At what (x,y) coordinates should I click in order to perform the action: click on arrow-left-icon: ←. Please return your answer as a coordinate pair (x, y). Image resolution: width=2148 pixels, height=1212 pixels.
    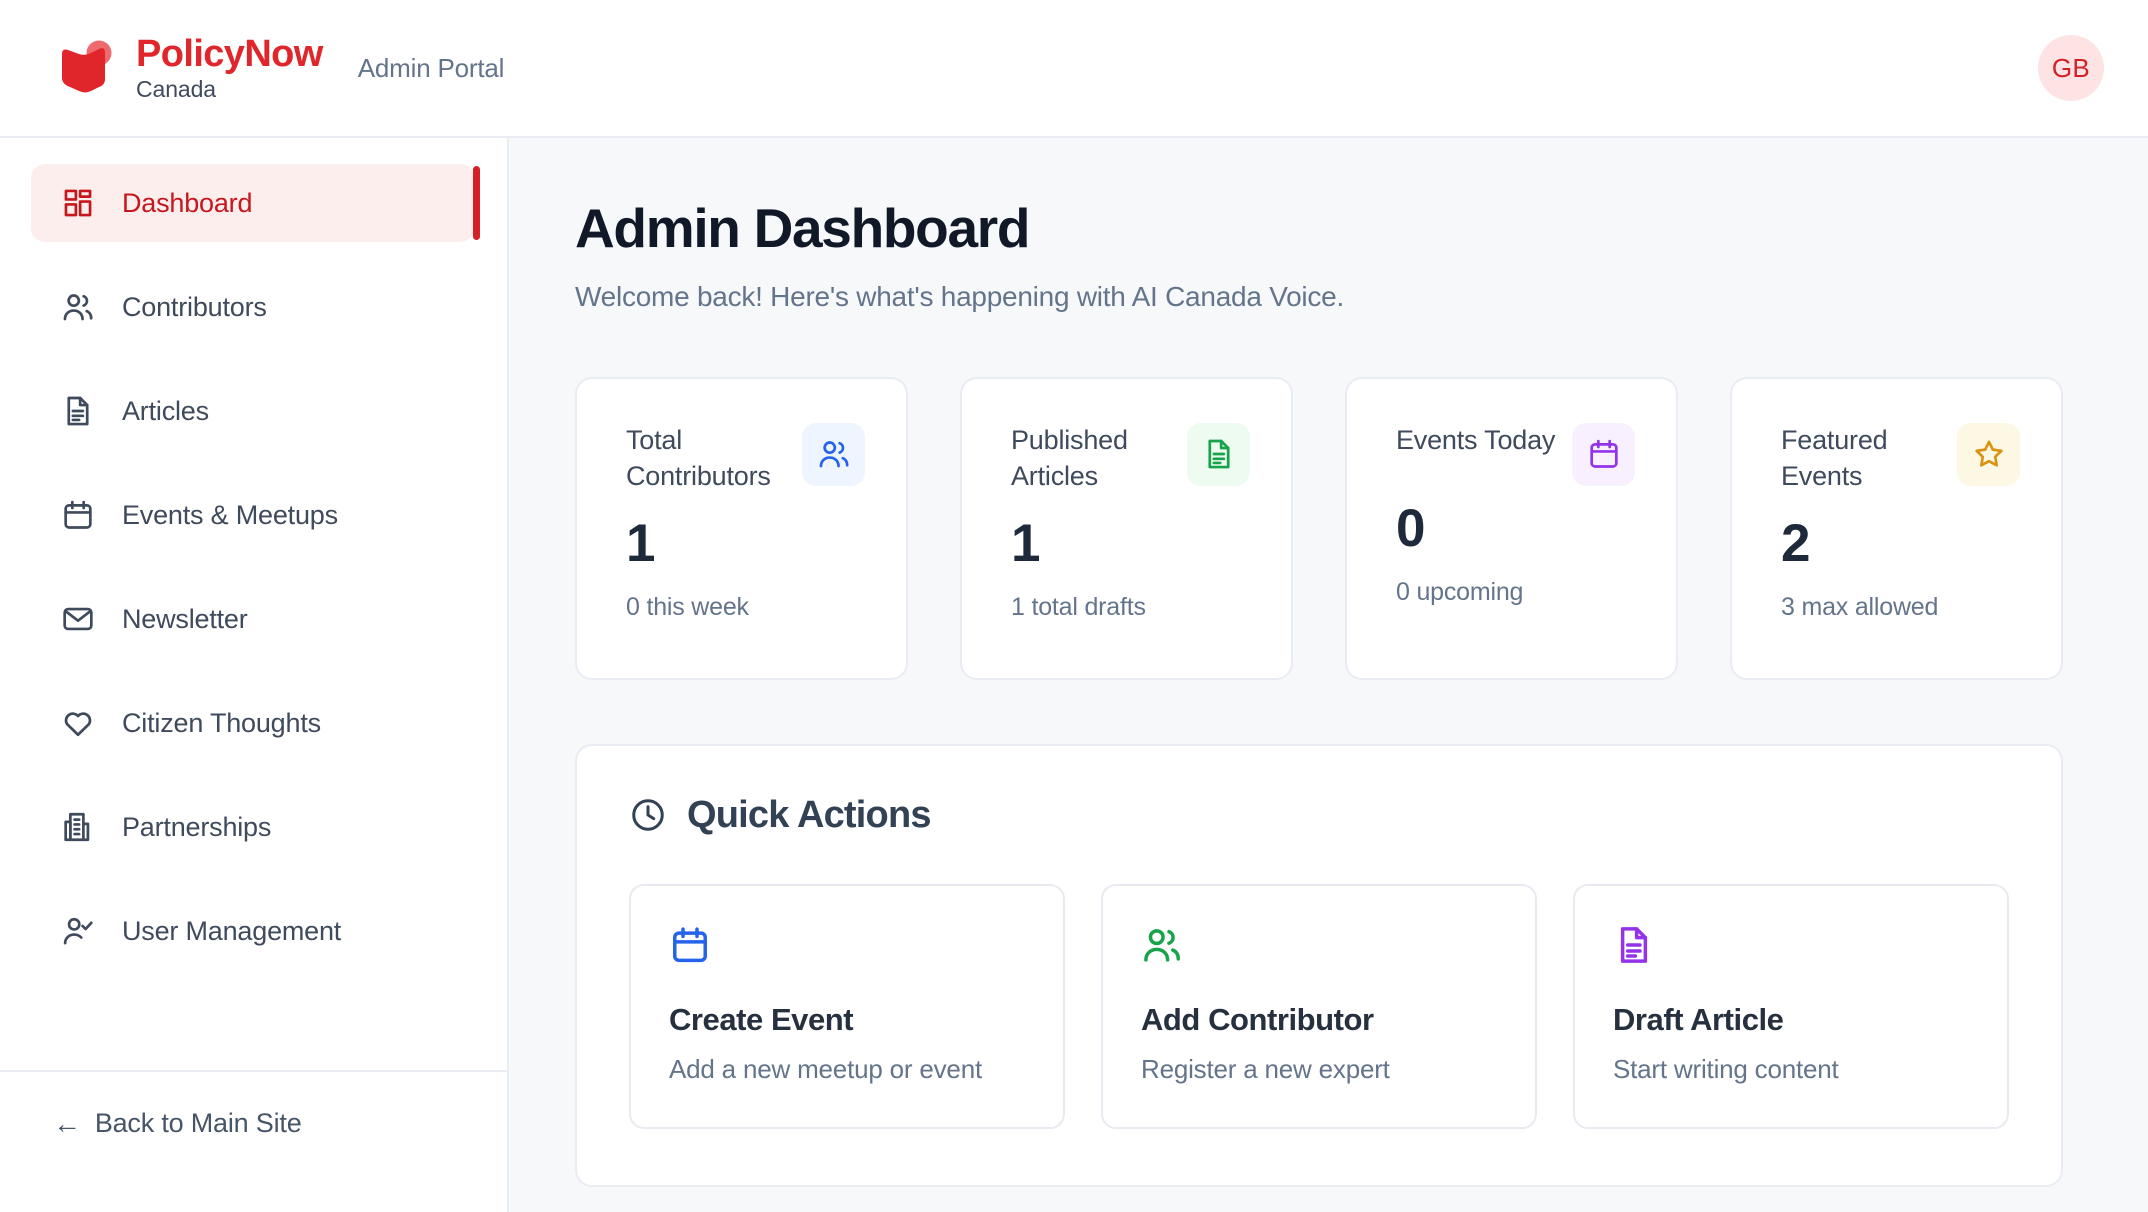
    Looking at the image, I should click on (67, 1123).